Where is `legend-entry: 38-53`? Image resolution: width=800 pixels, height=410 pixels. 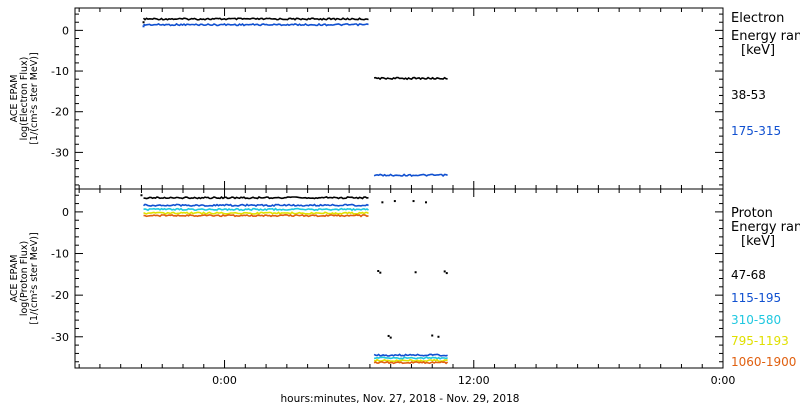
legend-entry: 38-53 is located at coordinates (748, 95).